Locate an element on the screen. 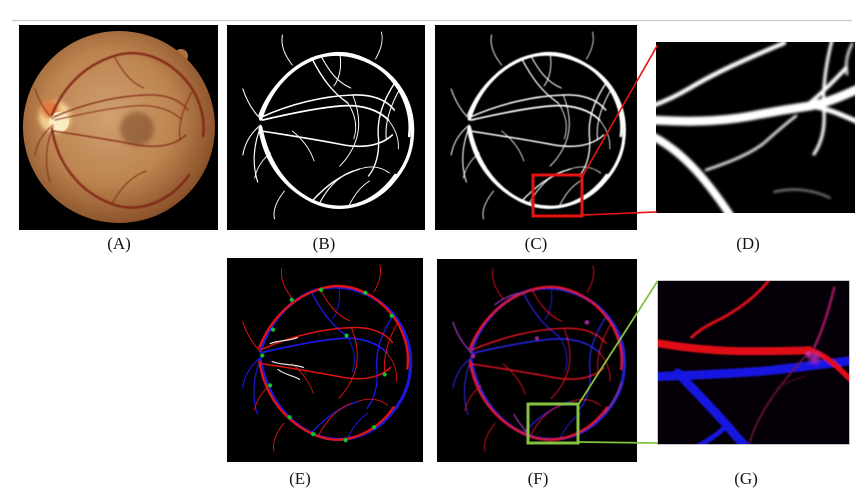 The image size is (858, 498). panel-label-b: (B) is located at coordinates (324, 243).